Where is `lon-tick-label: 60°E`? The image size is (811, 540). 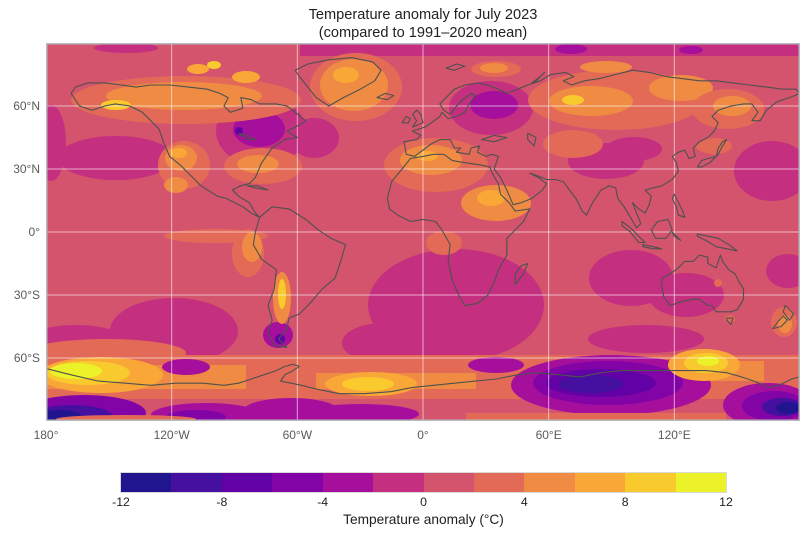
lon-tick-label: 60°E is located at coordinates (548, 435).